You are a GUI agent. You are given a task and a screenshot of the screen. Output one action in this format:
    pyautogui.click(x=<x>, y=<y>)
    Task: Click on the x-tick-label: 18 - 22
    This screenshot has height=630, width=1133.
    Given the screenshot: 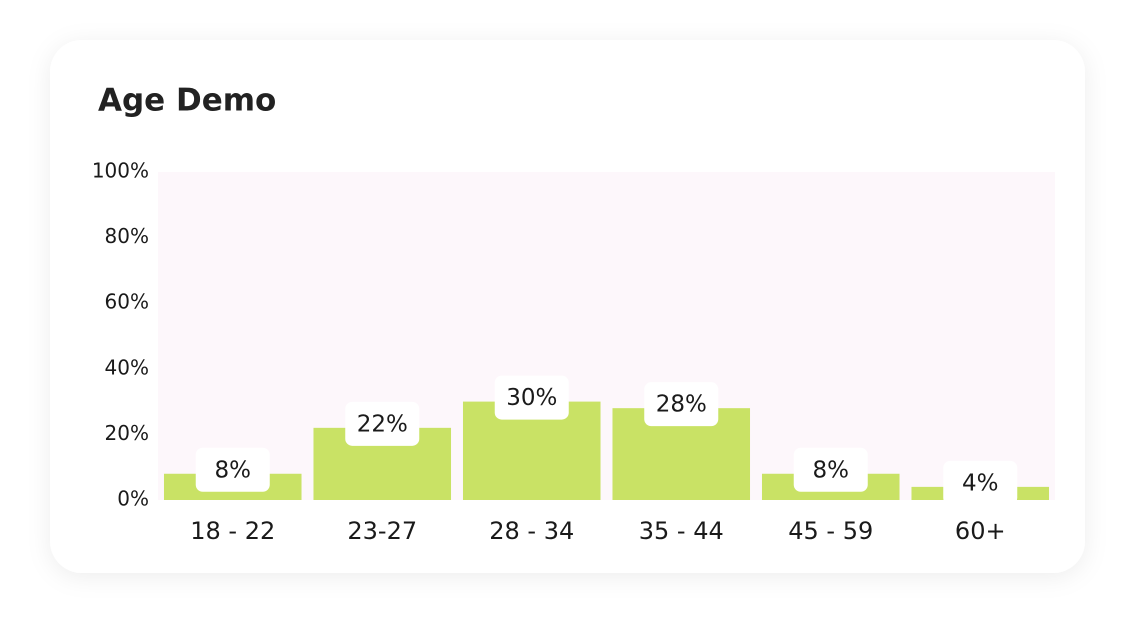 What is the action you would take?
    pyautogui.click(x=232, y=531)
    